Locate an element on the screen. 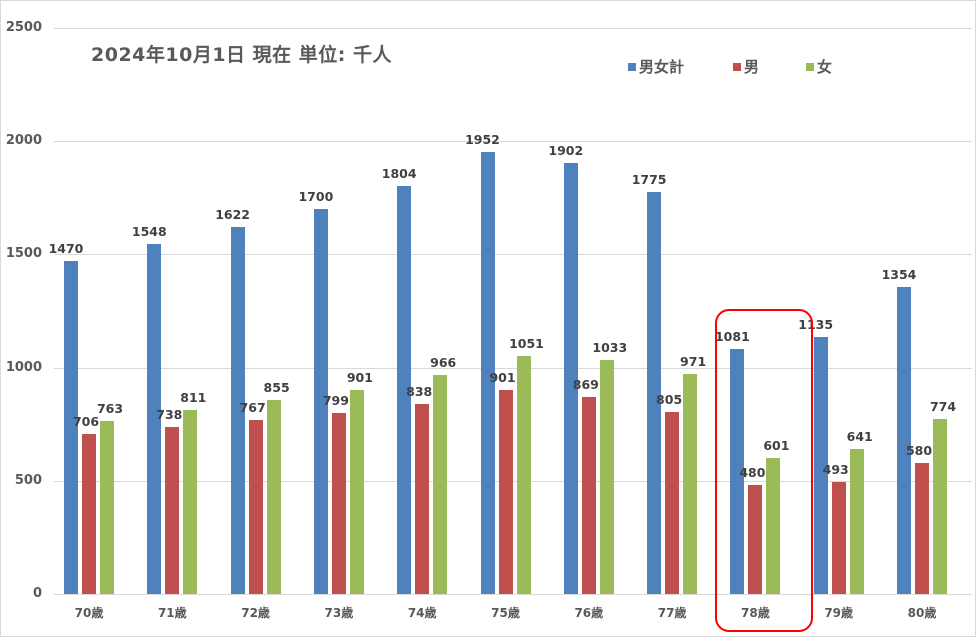 The width and height of the screenshot is (976, 637). legend-swatch-female is located at coordinates (810, 66).